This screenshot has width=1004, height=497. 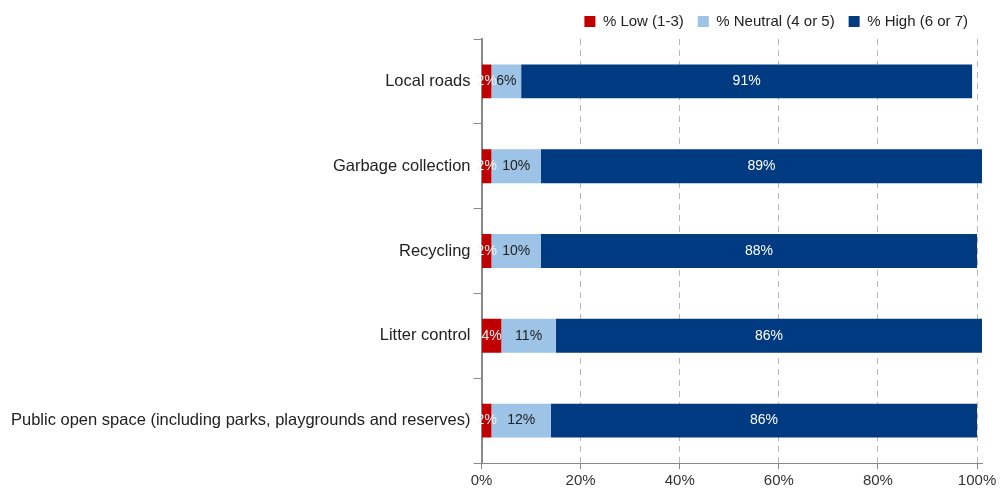 I want to click on x-tick-label: 40%, so click(x=679, y=480).